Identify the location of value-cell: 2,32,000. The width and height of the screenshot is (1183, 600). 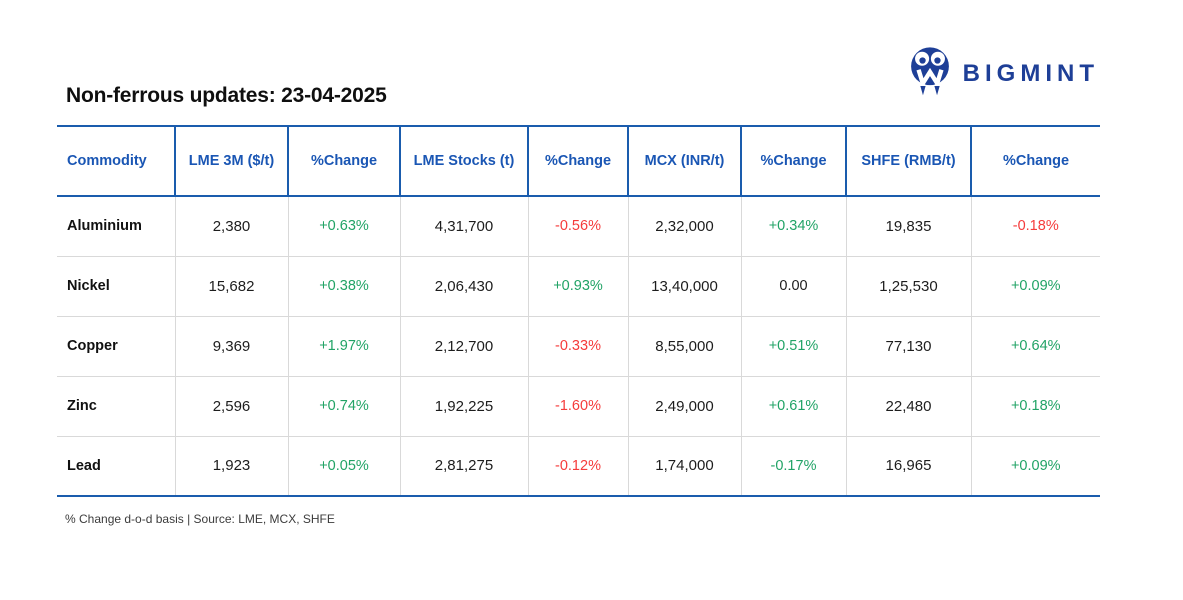
(684, 225).